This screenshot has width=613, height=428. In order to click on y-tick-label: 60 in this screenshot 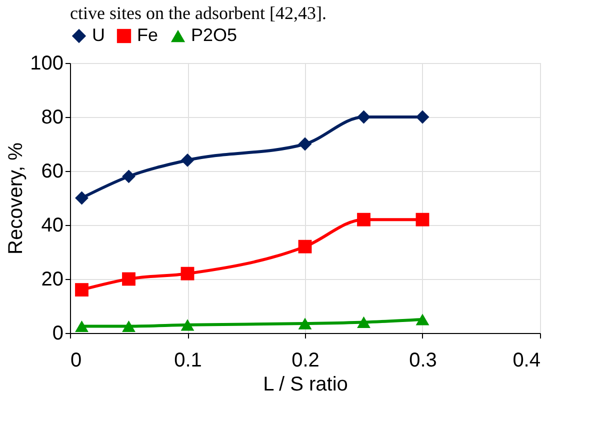, I will do `click(52, 171)`.